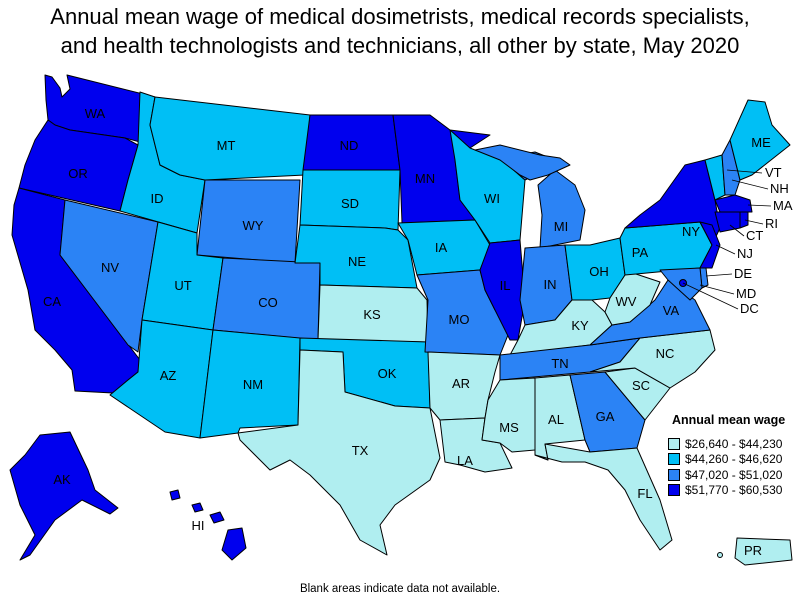 The width and height of the screenshot is (800, 600). I want to click on label-ok: OK, so click(387, 373).